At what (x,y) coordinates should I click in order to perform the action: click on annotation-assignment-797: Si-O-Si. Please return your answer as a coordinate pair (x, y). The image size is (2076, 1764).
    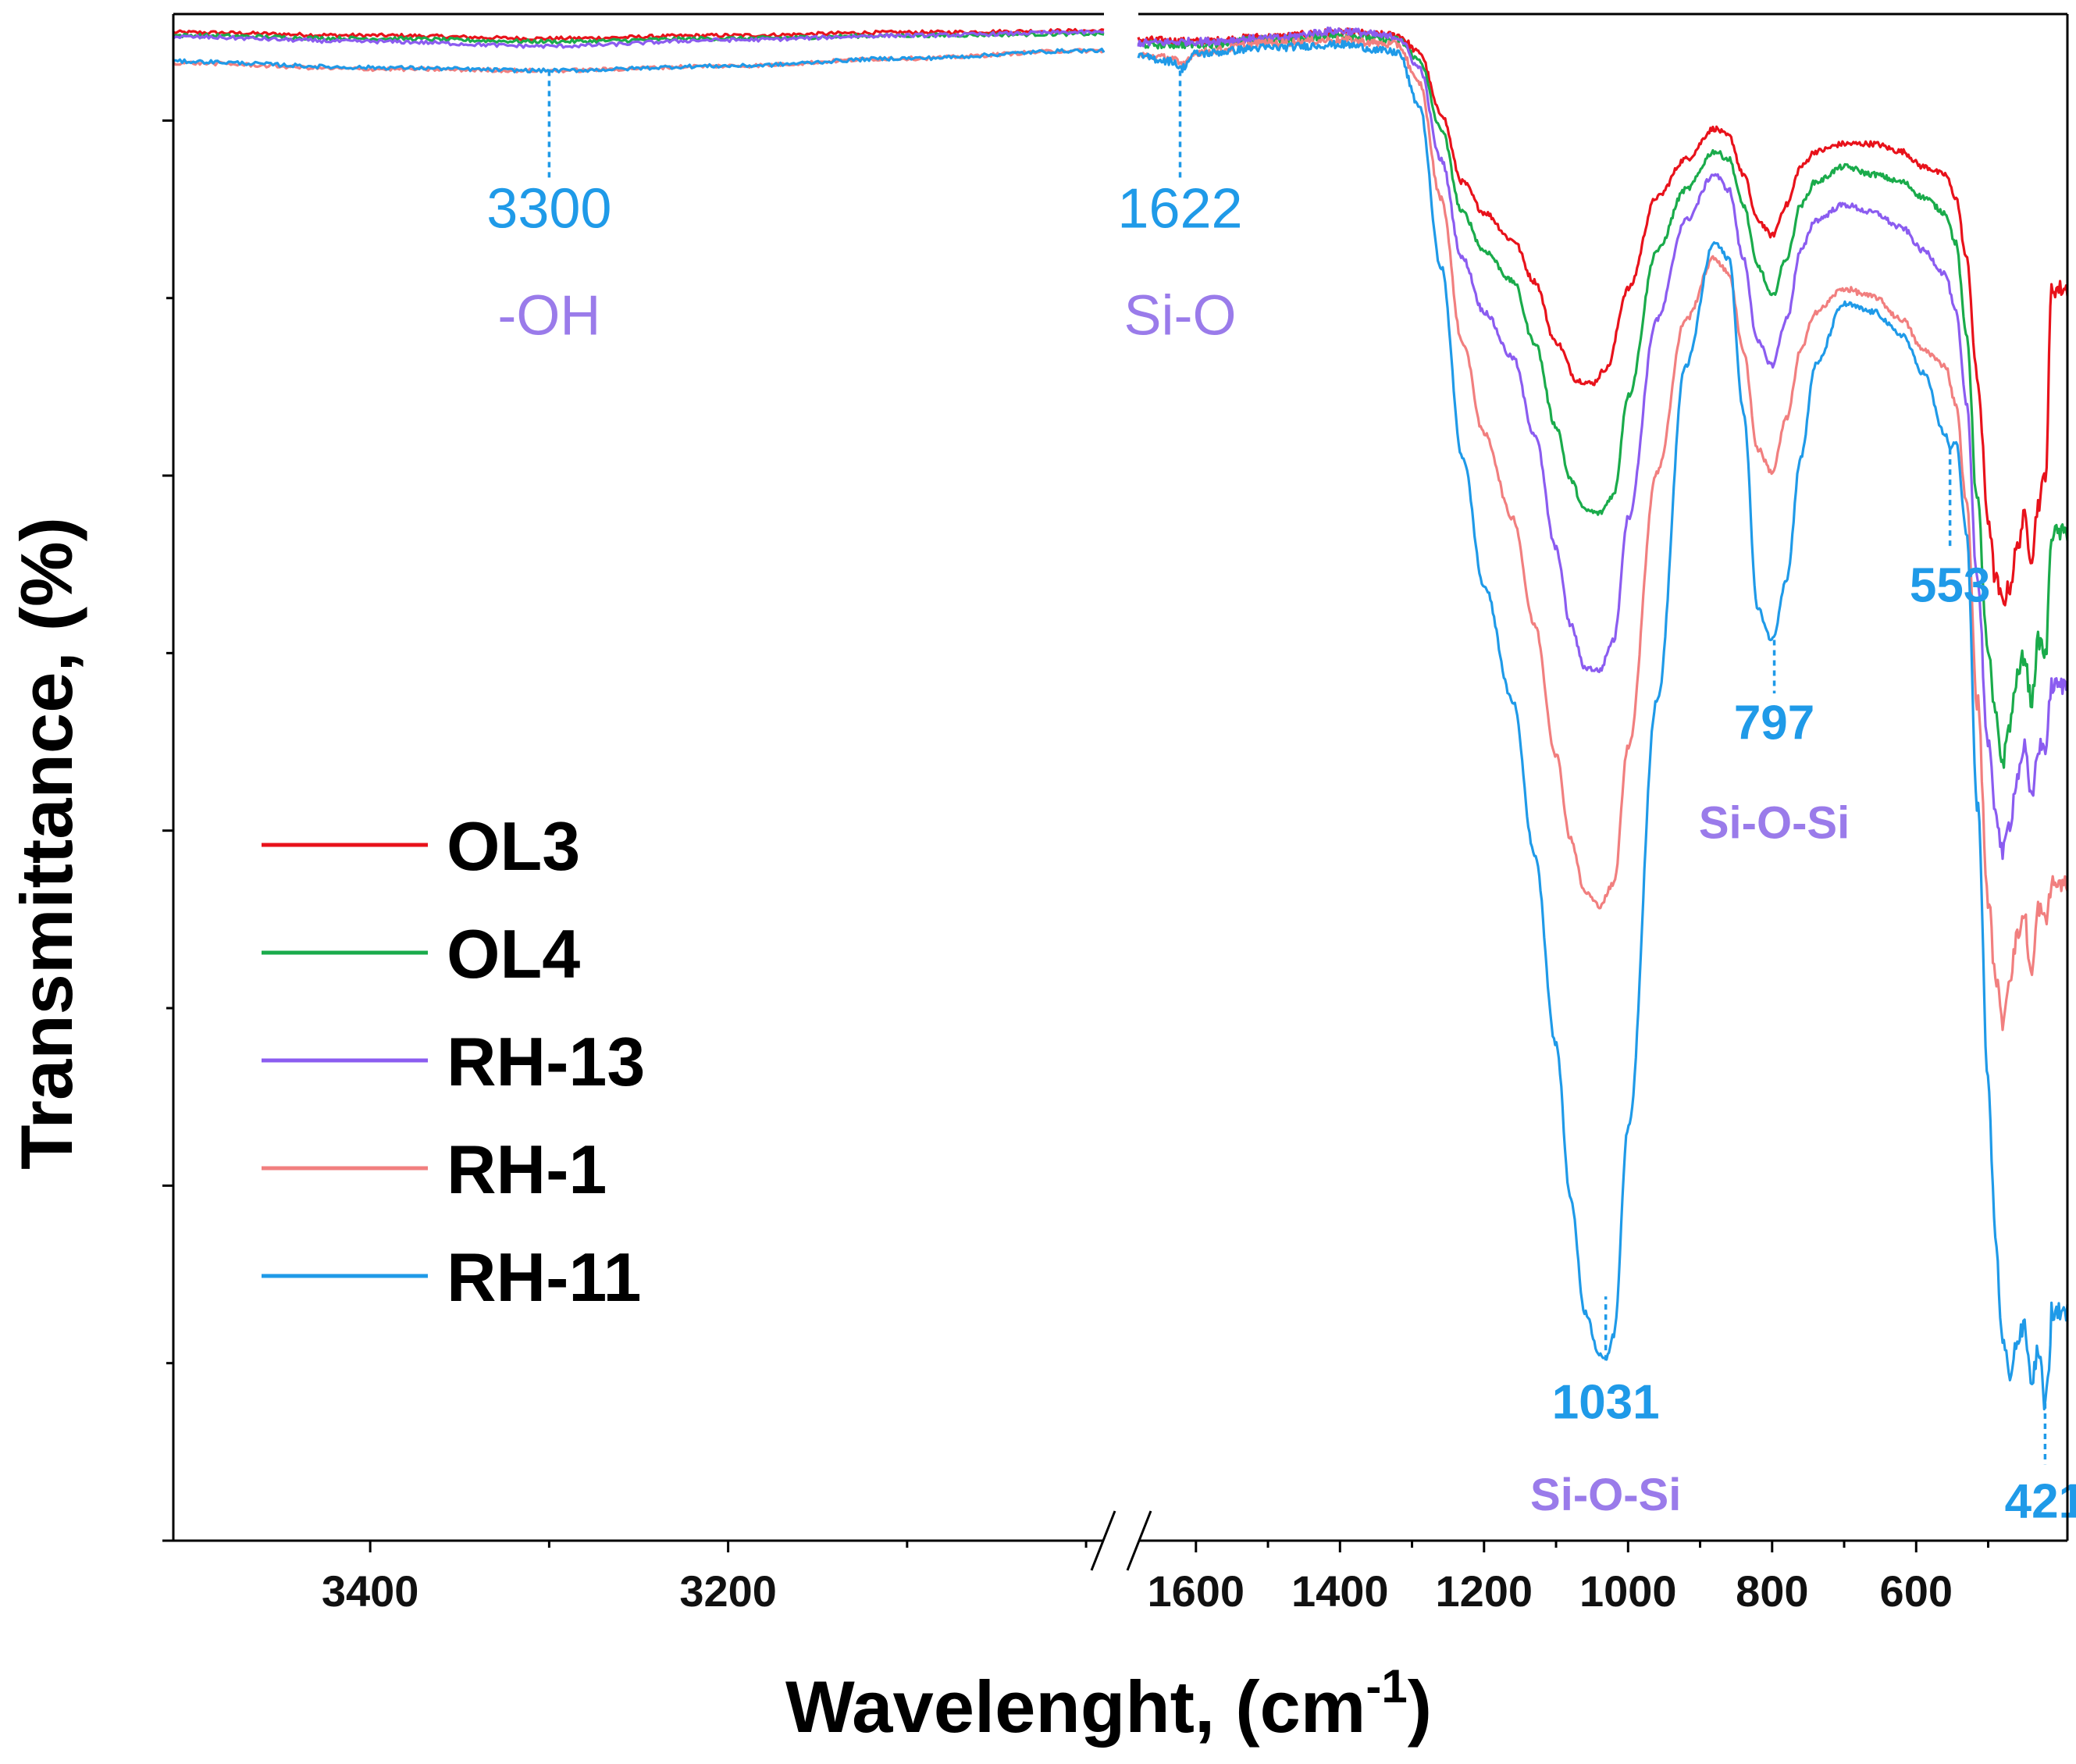
    Looking at the image, I should click on (1774, 823).